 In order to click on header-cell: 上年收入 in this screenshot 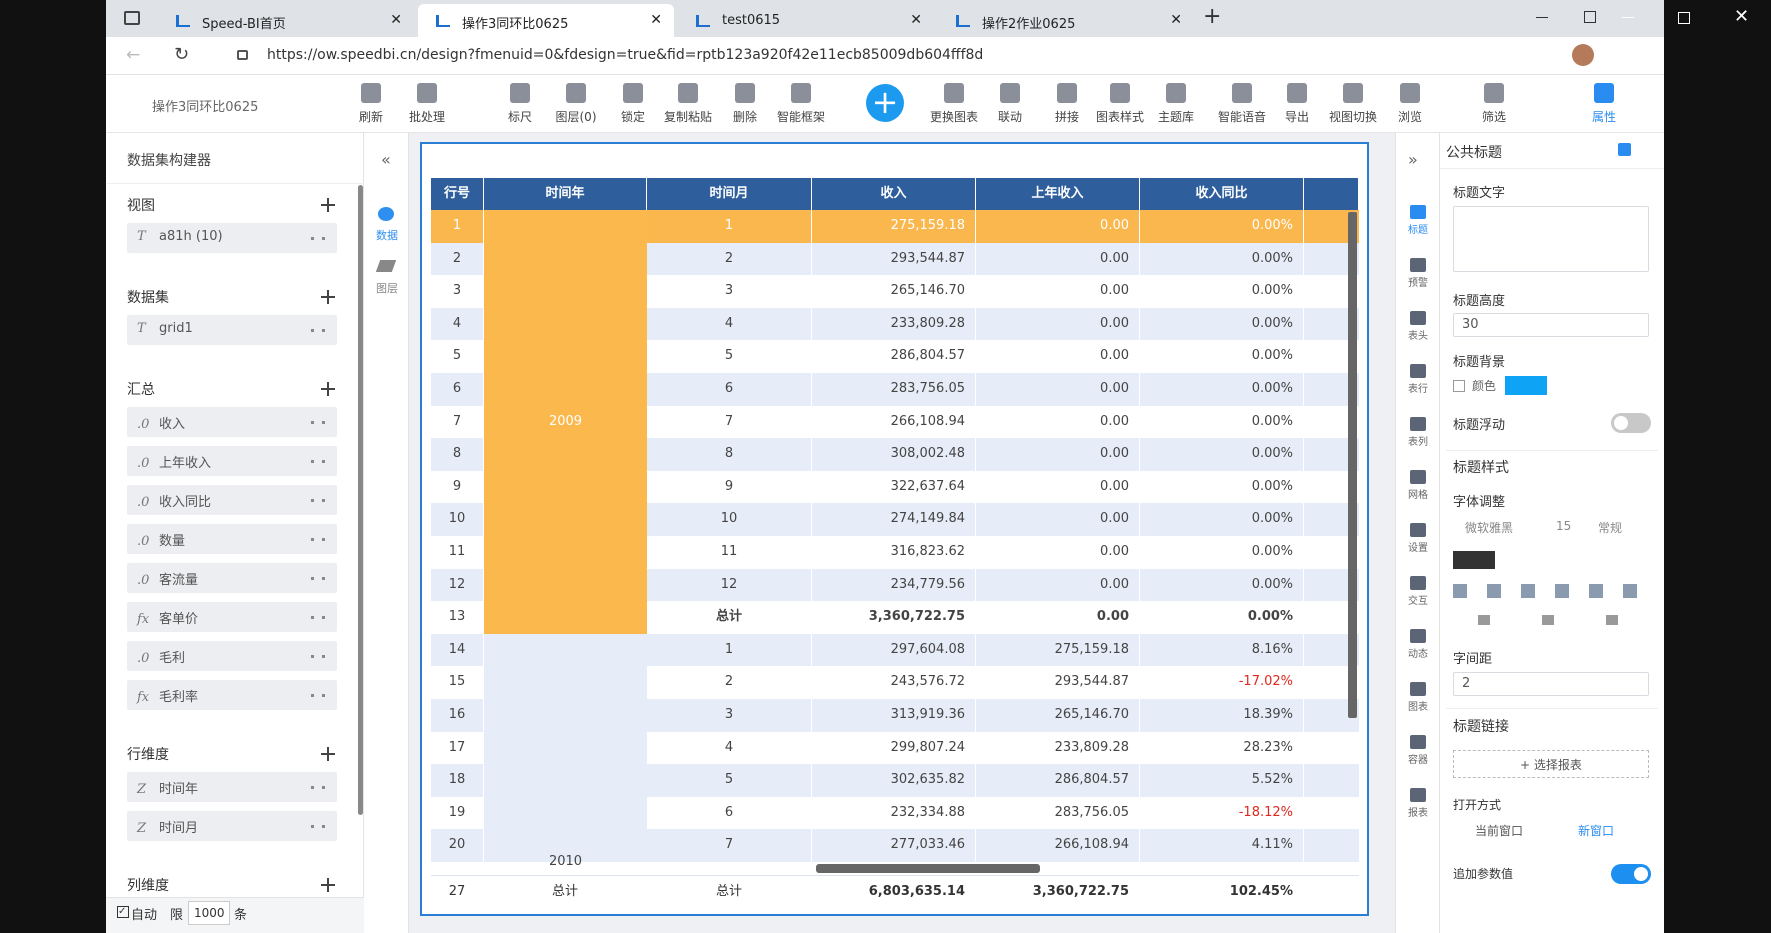, I will do `click(1058, 194)`.